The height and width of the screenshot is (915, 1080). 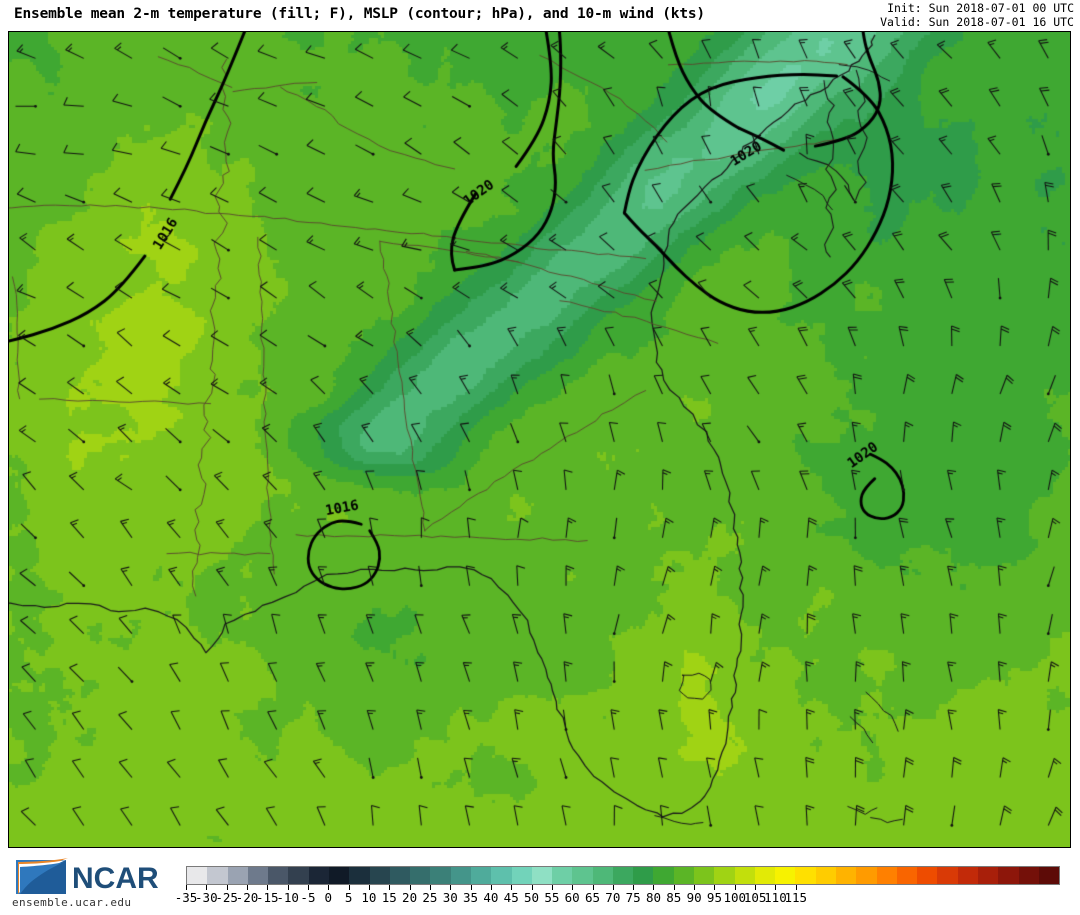 What do you see at coordinates (511, 897) in the screenshot?
I see `colorbar-tick-label: 45` at bounding box center [511, 897].